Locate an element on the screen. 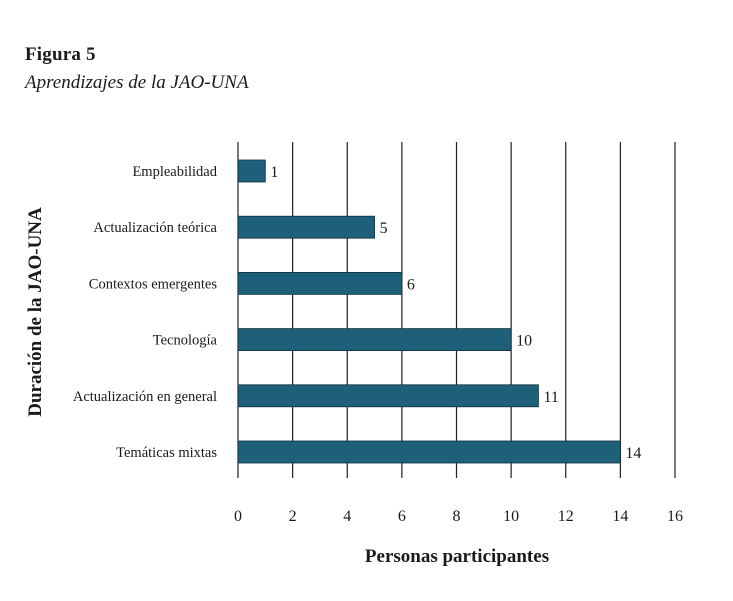 The height and width of the screenshot is (601, 733). x-tick-label: 8 is located at coordinates (457, 516).